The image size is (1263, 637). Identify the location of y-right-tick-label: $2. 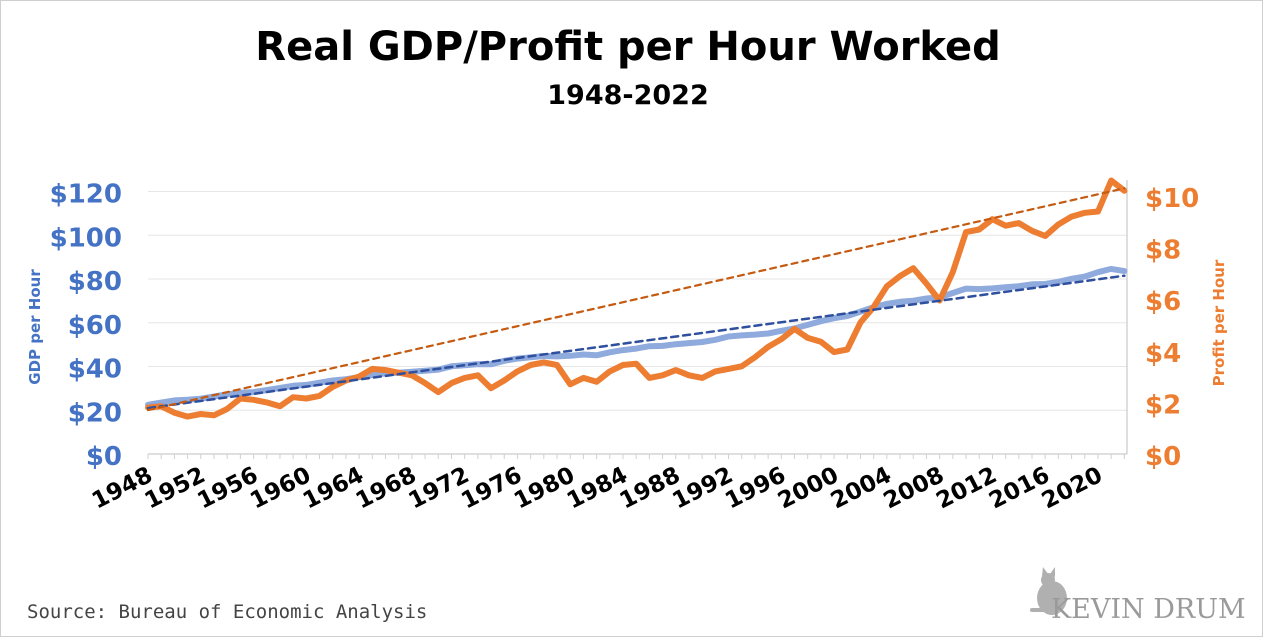
(1163, 405).